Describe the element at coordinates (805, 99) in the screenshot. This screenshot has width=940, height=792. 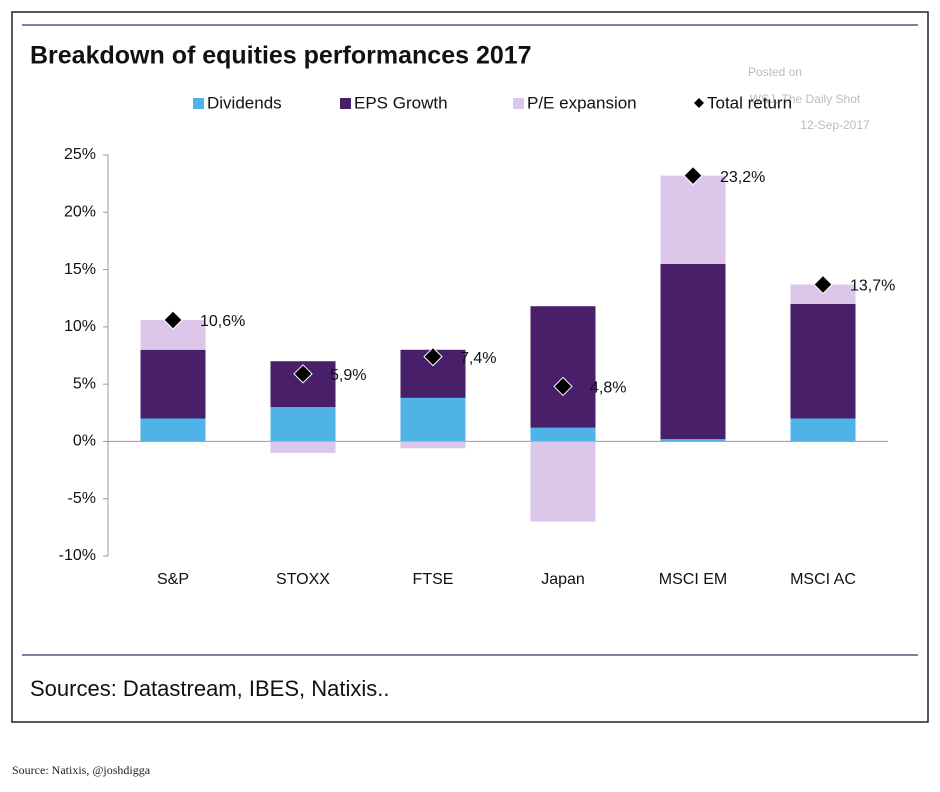
I see `watermark: WSJ, The Daily Shot` at that location.